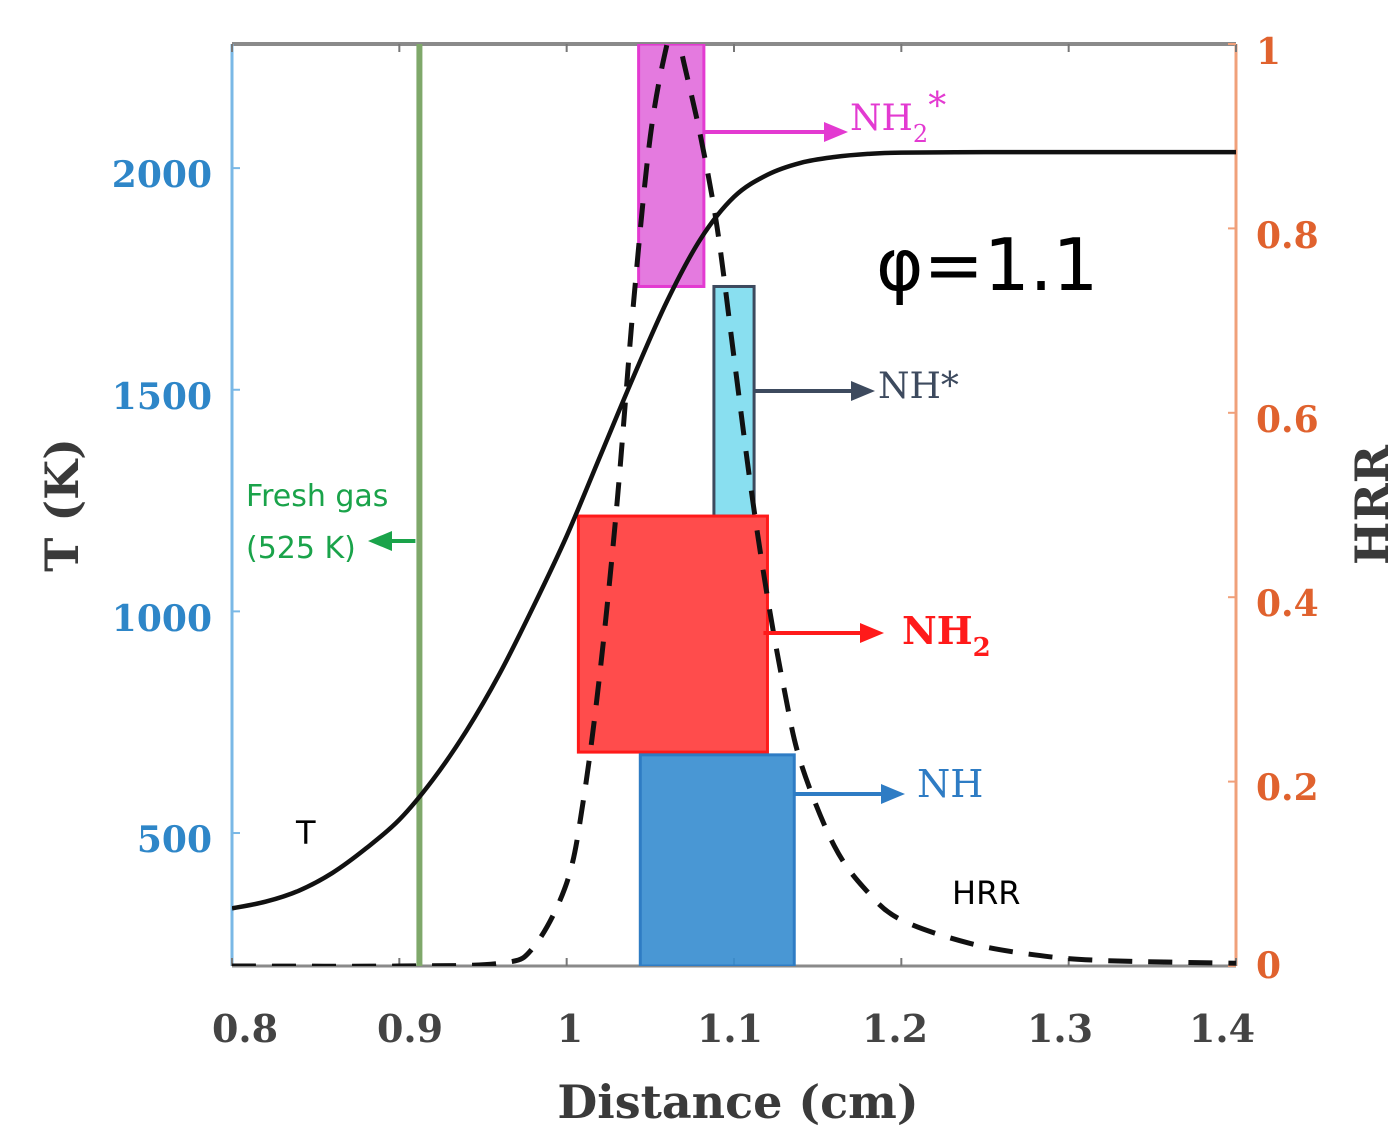 The image size is (1400, 1134). Describe the element at coordinates (849, 794) in the screenshot. I see `nh-arrow` at that location.